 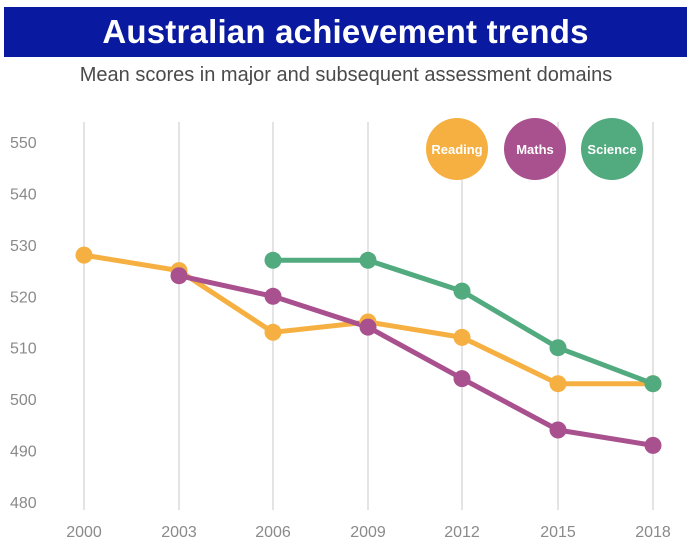 What do you see at coordinates (179, 276) in the screenshot?
I see `maths-point-2003` at bounding box center [179, 276].